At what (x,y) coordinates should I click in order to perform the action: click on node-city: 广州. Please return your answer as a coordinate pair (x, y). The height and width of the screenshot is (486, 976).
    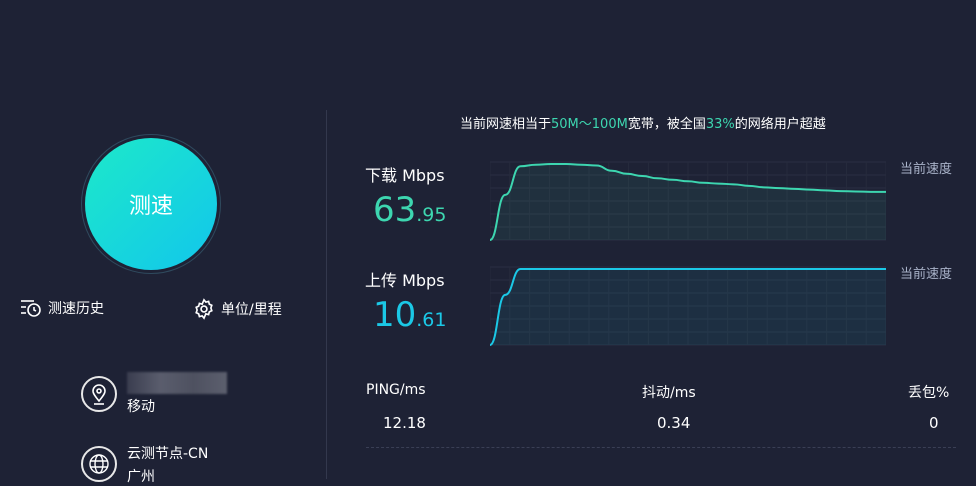
    Looking at the image, I should click on (141, 477).